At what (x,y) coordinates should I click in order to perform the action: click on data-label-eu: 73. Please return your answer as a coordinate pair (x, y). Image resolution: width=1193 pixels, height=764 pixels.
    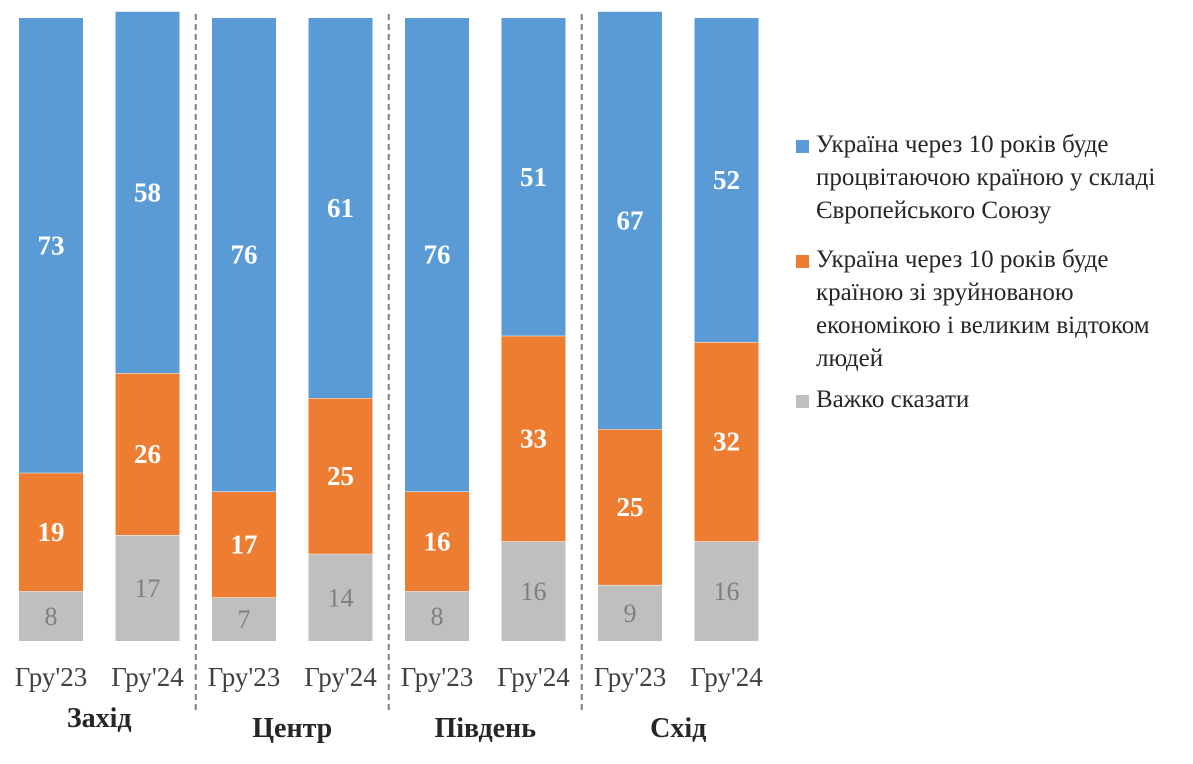
    Looking at the image, I should click on (51, 245).